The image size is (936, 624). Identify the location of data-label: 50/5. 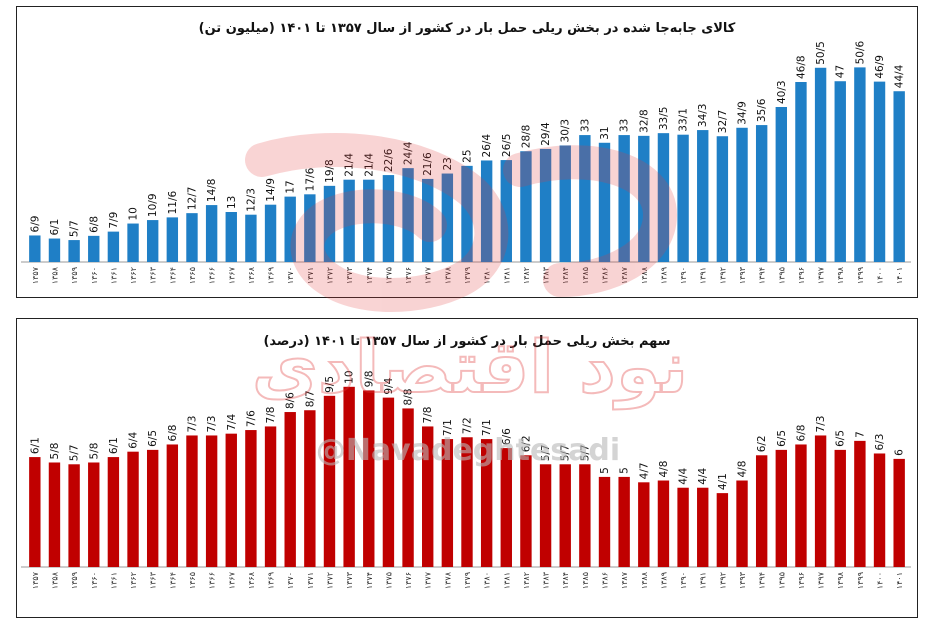
(821, 53).